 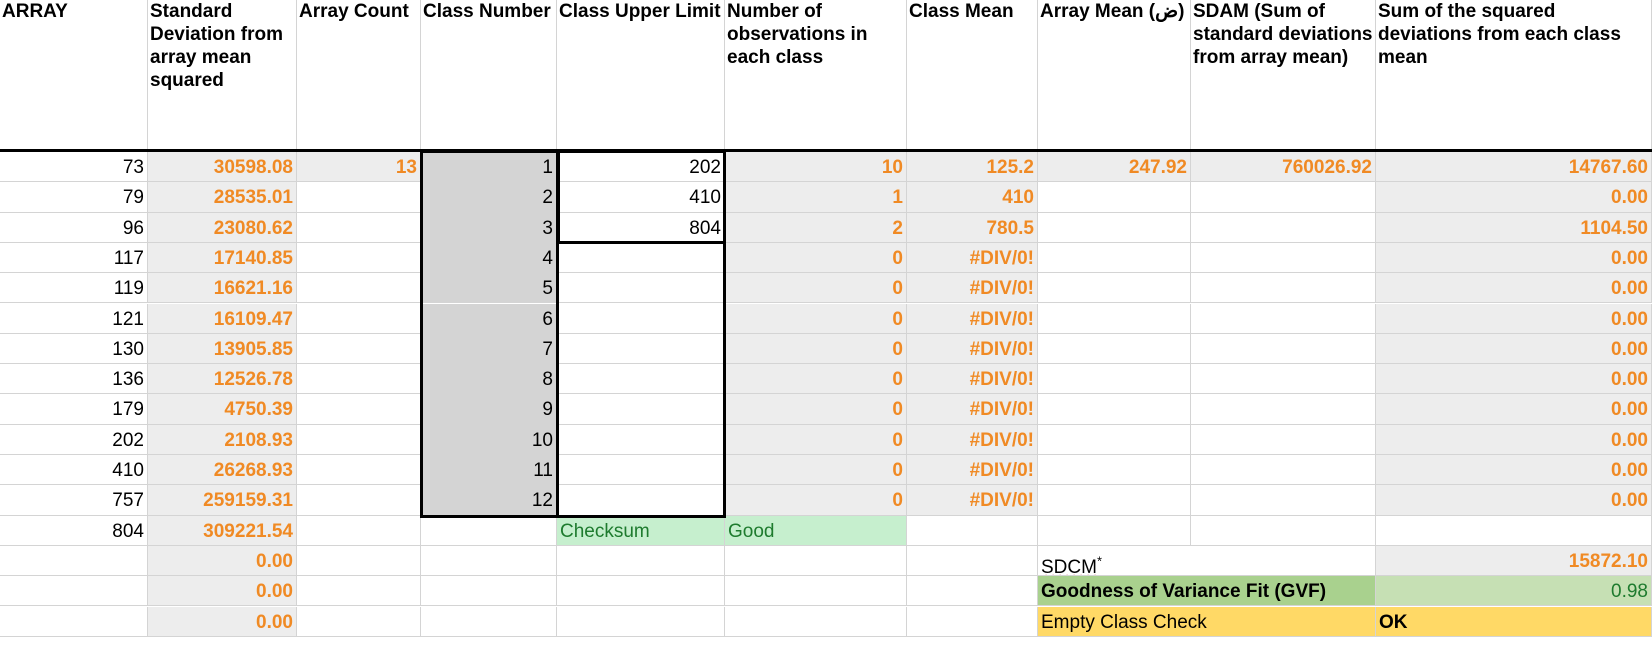 I want to click on empty-class-check-value-cell: OK, so click(x=1514, y=621).